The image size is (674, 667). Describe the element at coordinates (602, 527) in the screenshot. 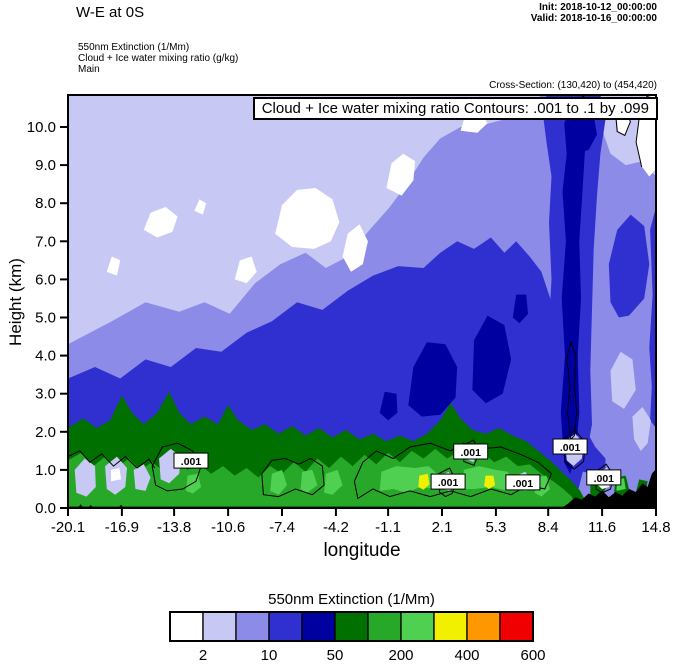

I see `svg-text: 11.6` at that location.